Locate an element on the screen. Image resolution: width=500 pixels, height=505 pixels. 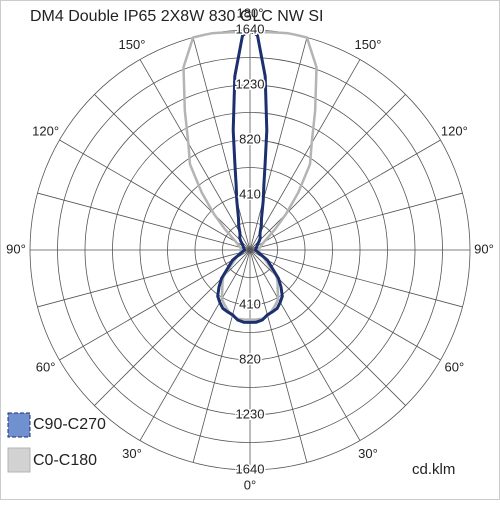
legend-label: C90-C270 is located at coordinates (69, 424).